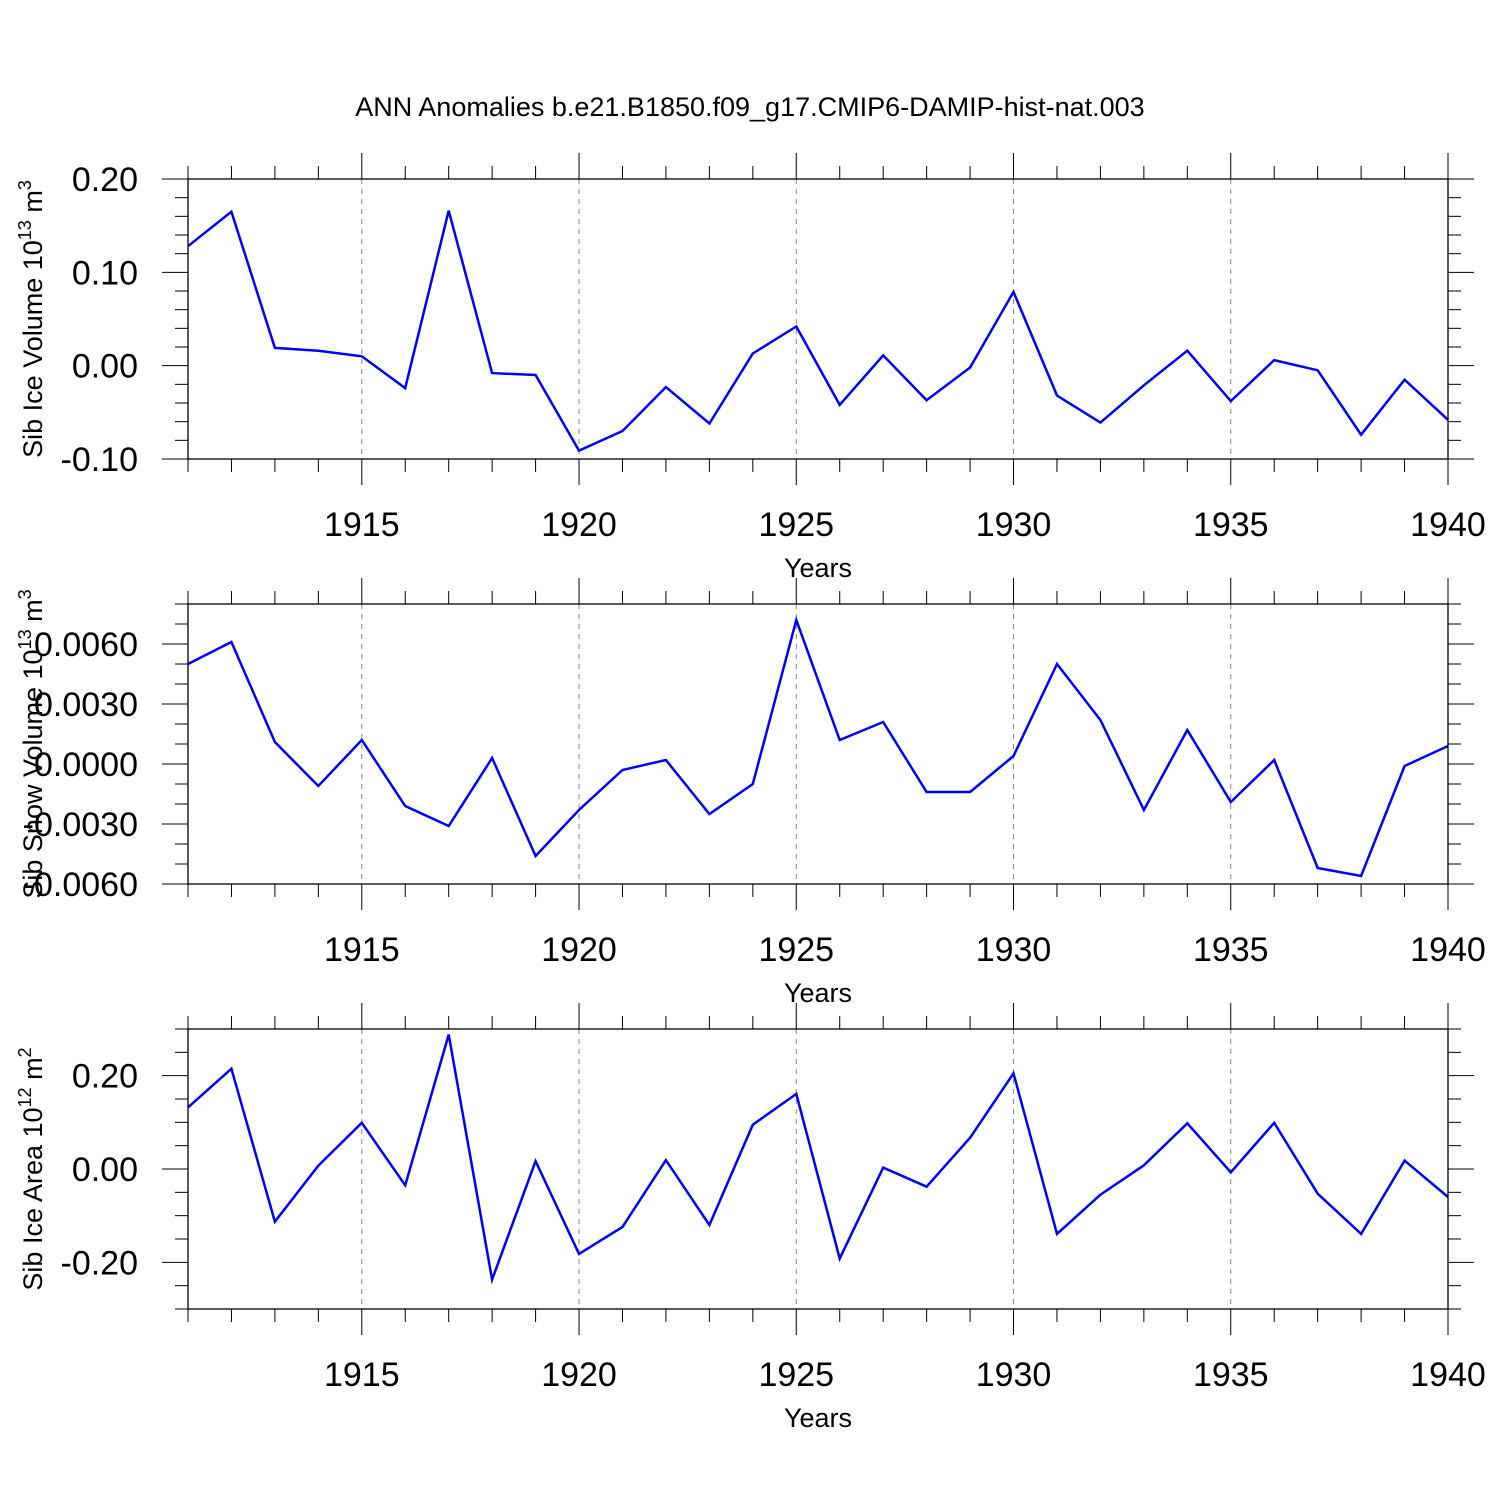  Describe the element at coordinates (31, 1168) in the screenshot. I see `y-axis-title: Sib Ice Area 1012 m2` at that location.